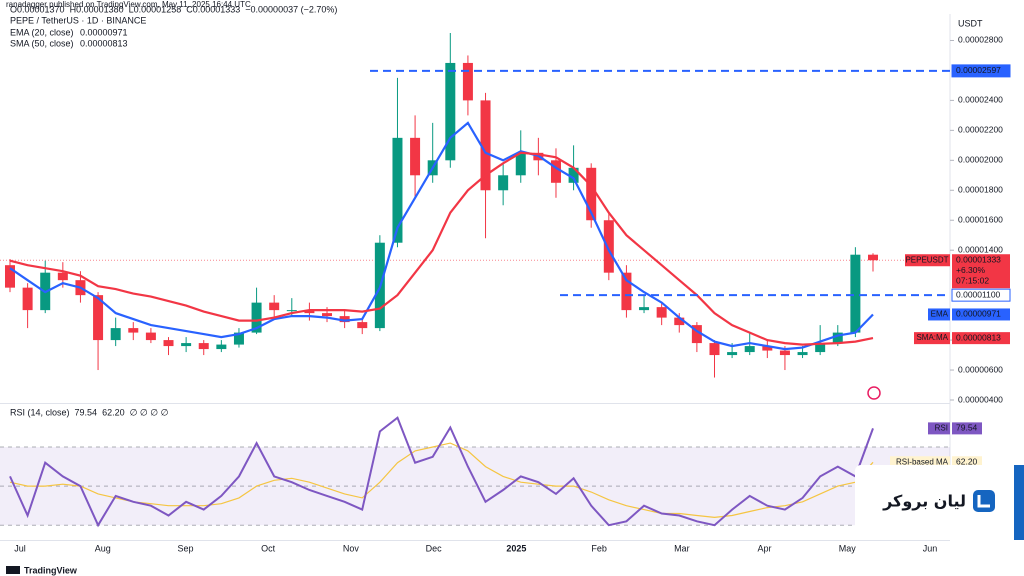 The width and height of the screenshot is (1024, 576). Describe the element at coordinates (51, 570) in the screenshot. I see `footer-brand: TradingView` at that location.